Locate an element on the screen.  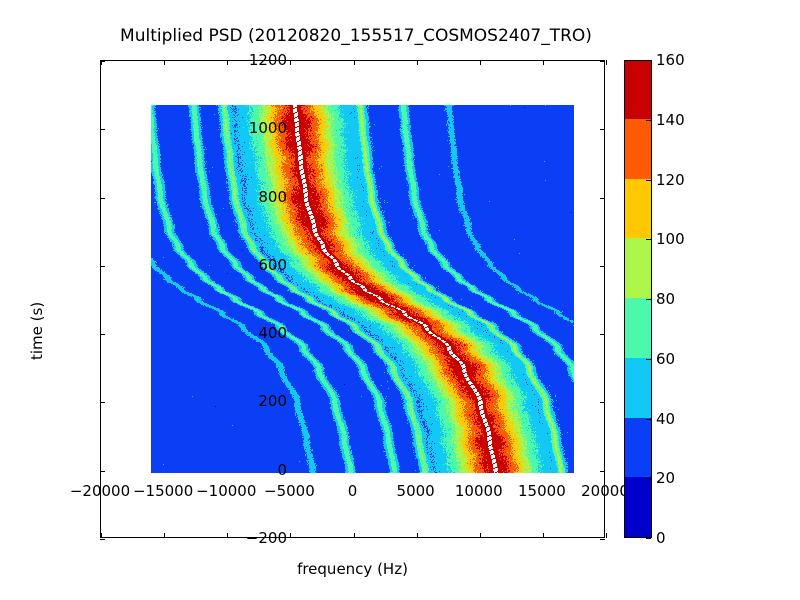
x-tick-label: −15000 is located at coordinates (163, 491).